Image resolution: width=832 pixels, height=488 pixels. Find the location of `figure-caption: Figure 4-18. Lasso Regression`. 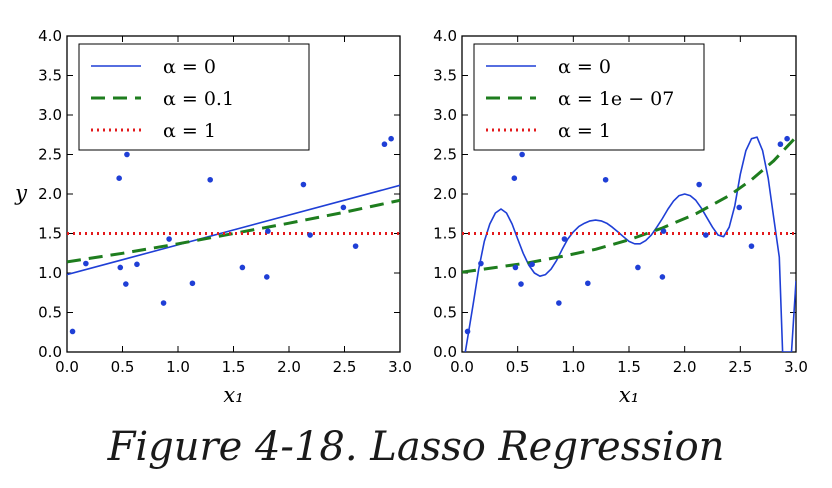

figure-caption: Figure 4-18. Lasso Regression is located at coordinates (416, 447).